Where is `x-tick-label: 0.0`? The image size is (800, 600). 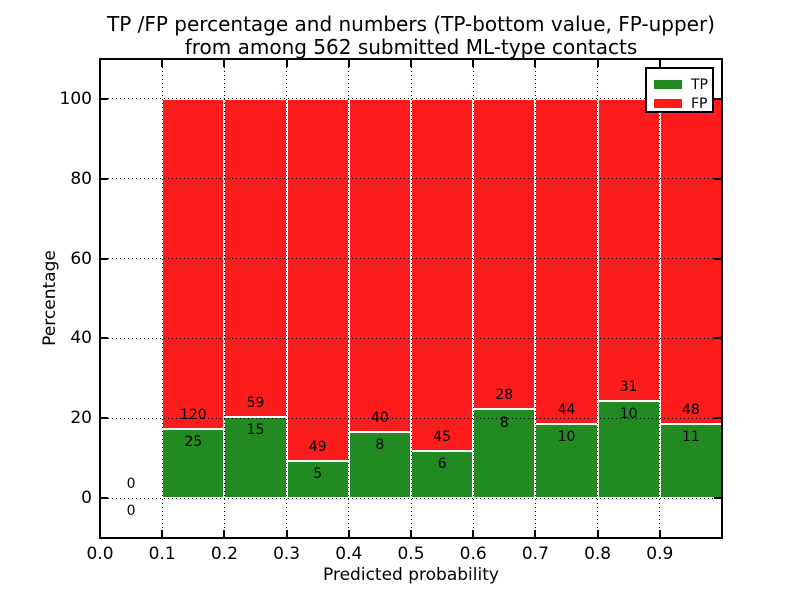
x-tick-label: 0.0 is located at coordinates (100, 554).